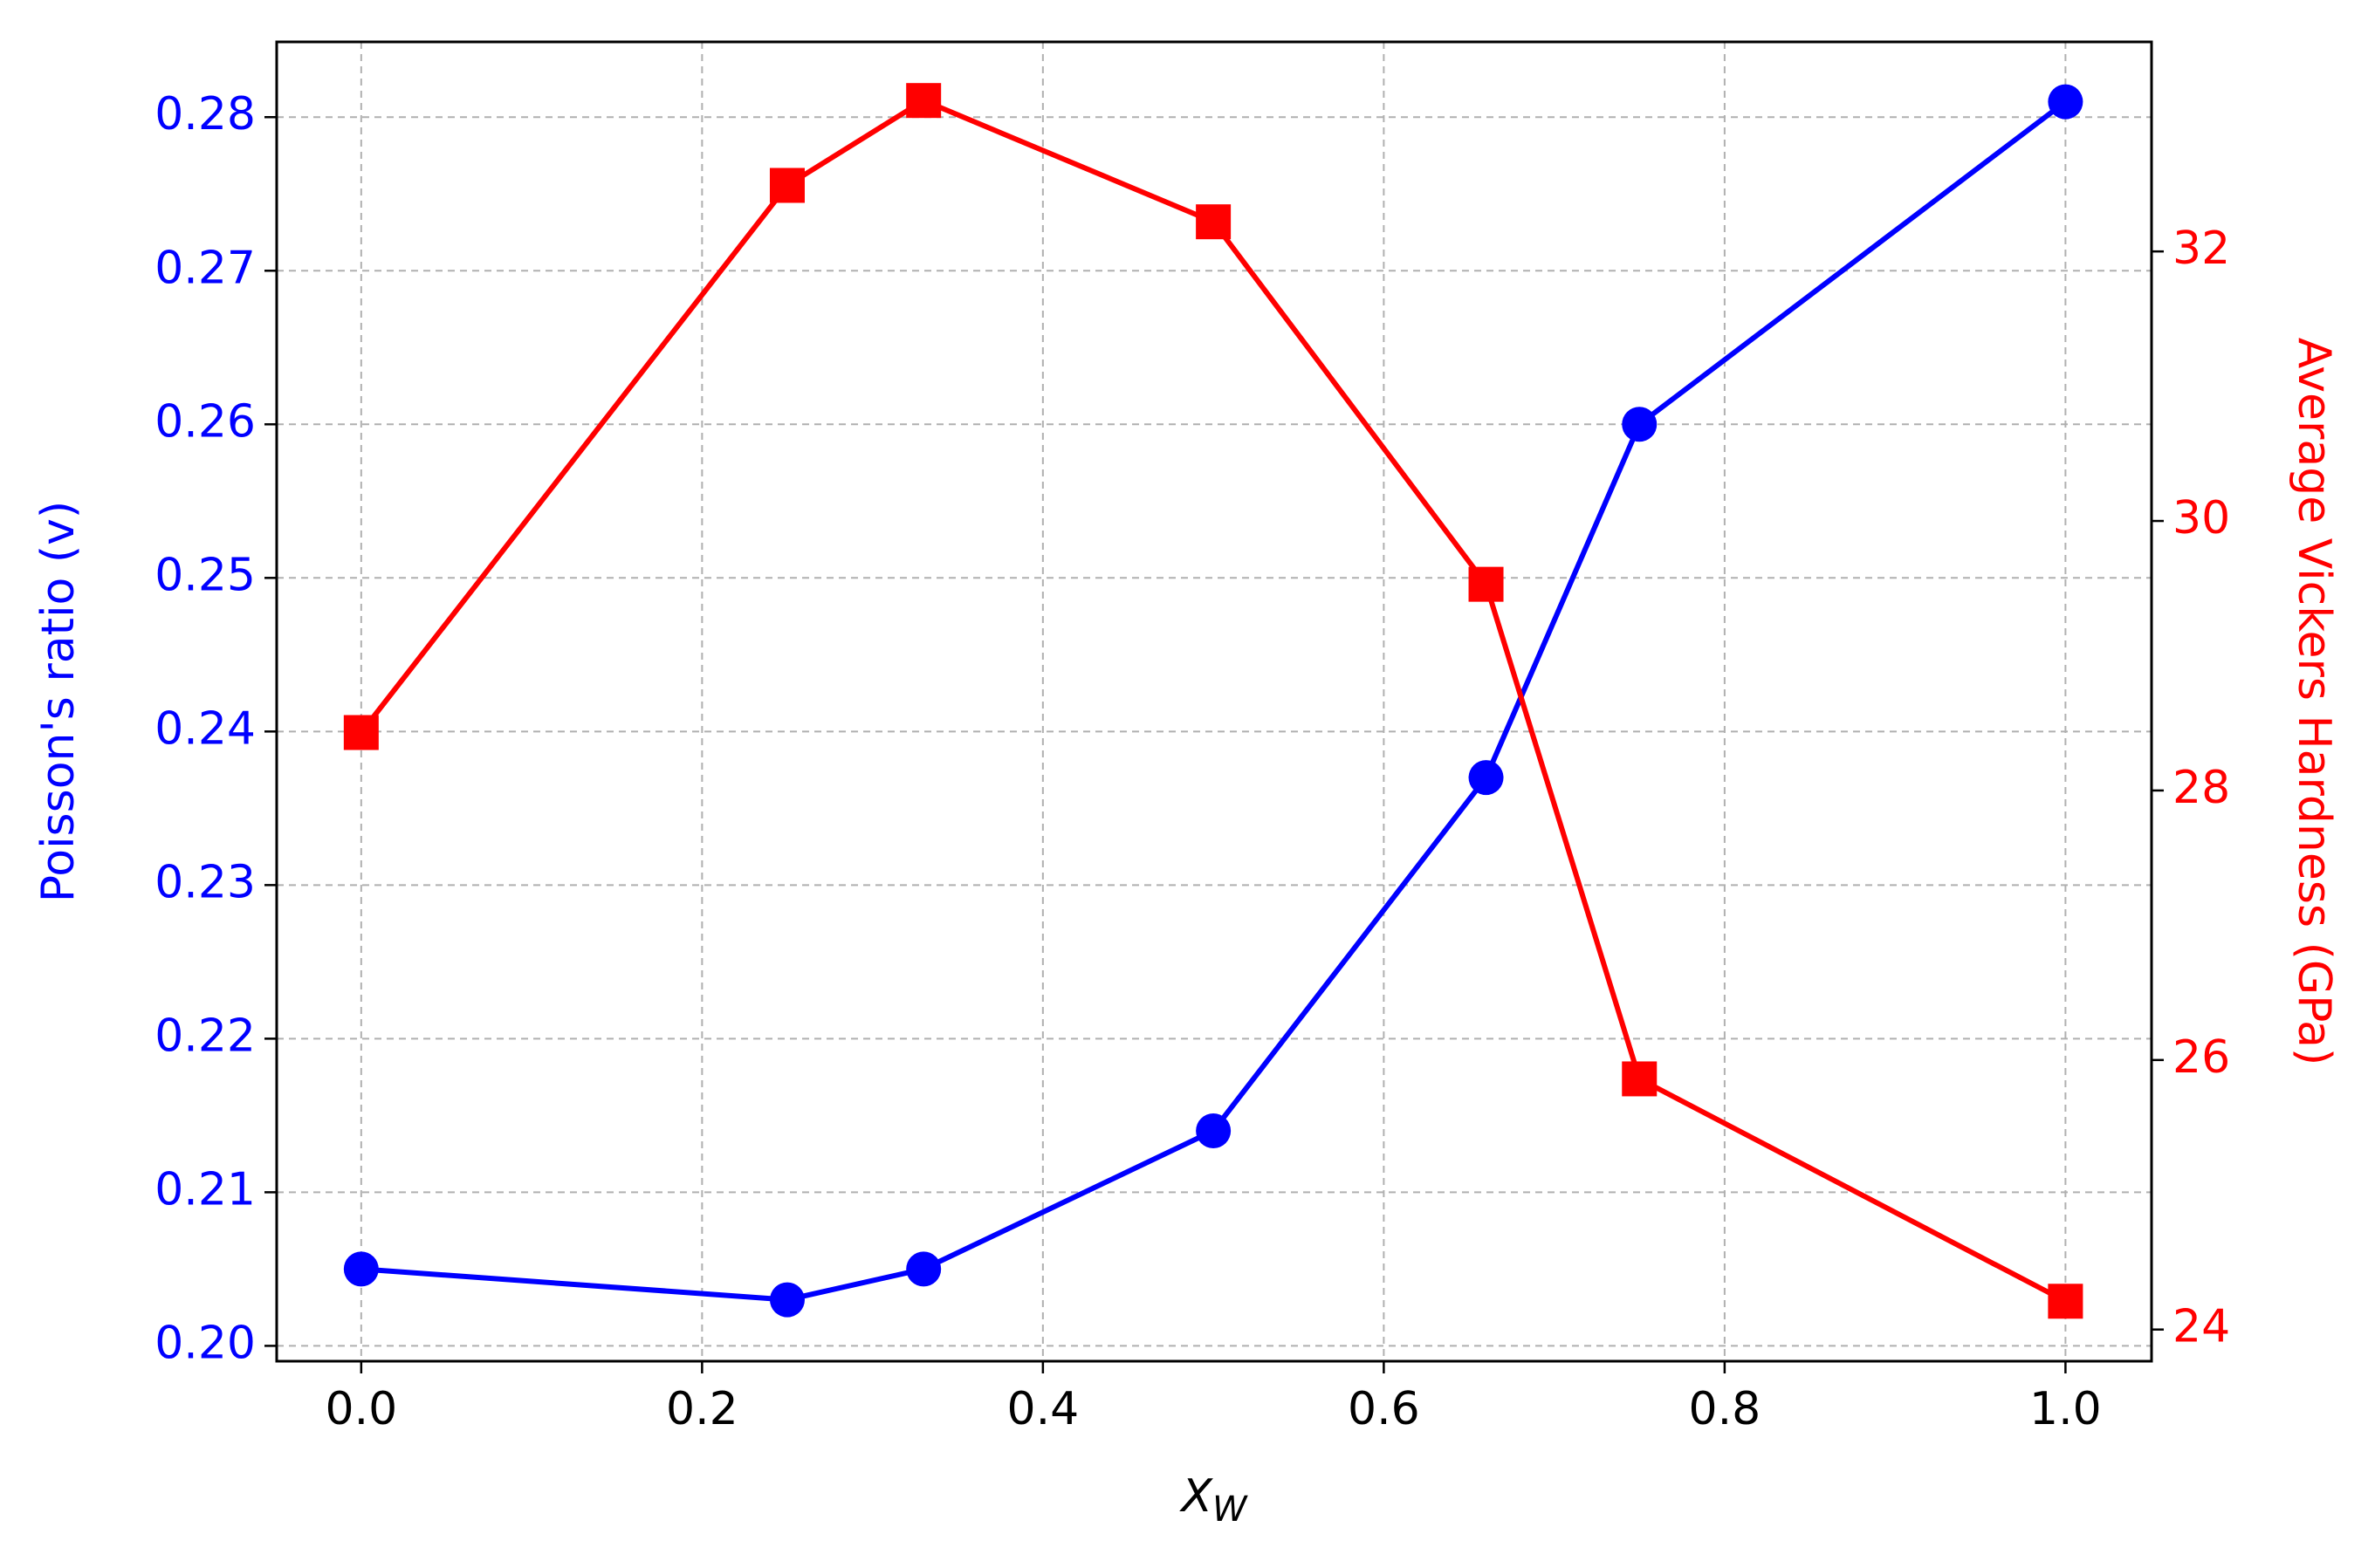  I want to click on y-tick-label: 0.21, so click(205, 1189).